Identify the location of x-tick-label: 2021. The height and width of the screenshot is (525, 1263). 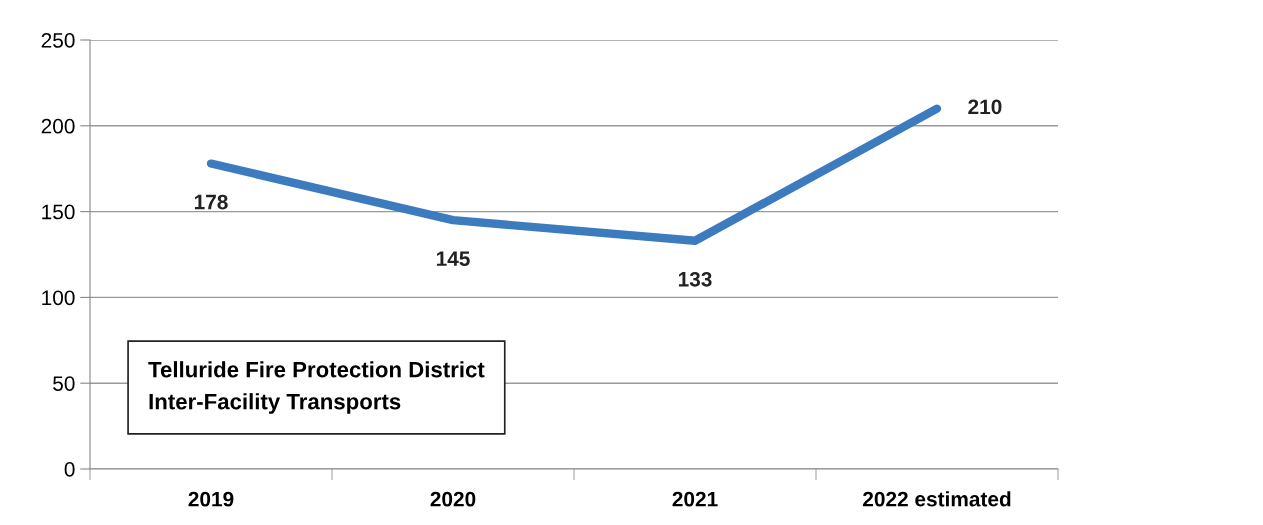
(695, 499).